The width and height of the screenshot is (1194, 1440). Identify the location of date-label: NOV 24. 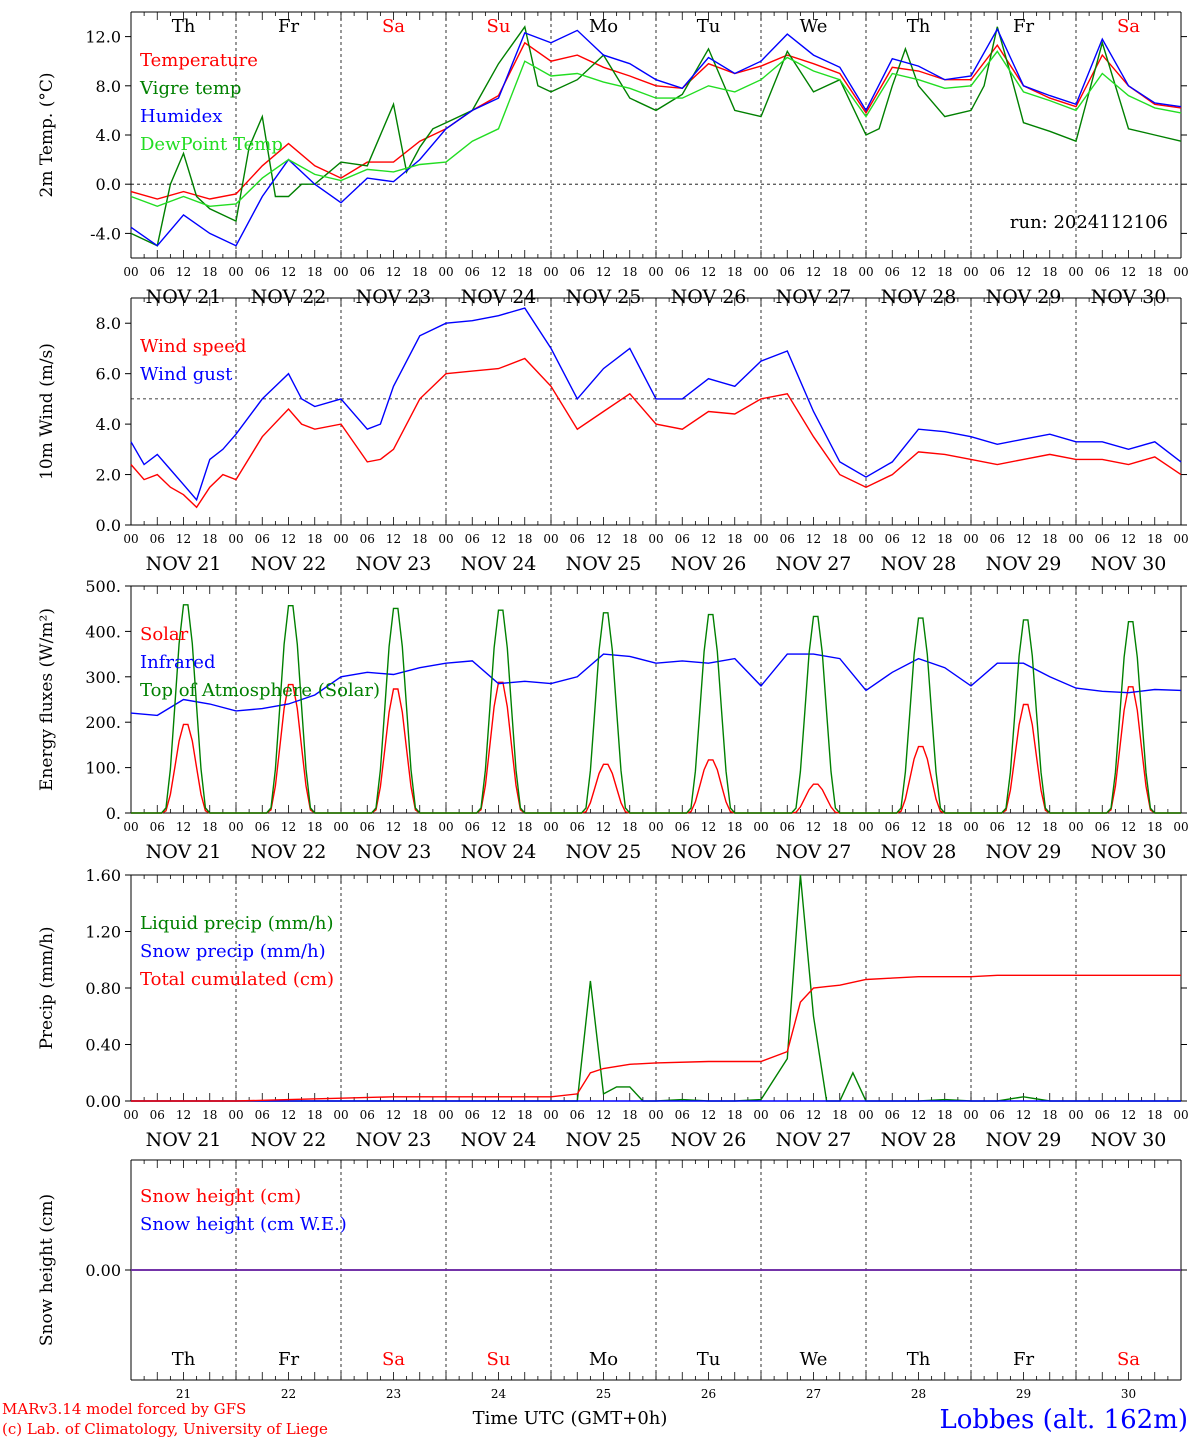
(499, 297).